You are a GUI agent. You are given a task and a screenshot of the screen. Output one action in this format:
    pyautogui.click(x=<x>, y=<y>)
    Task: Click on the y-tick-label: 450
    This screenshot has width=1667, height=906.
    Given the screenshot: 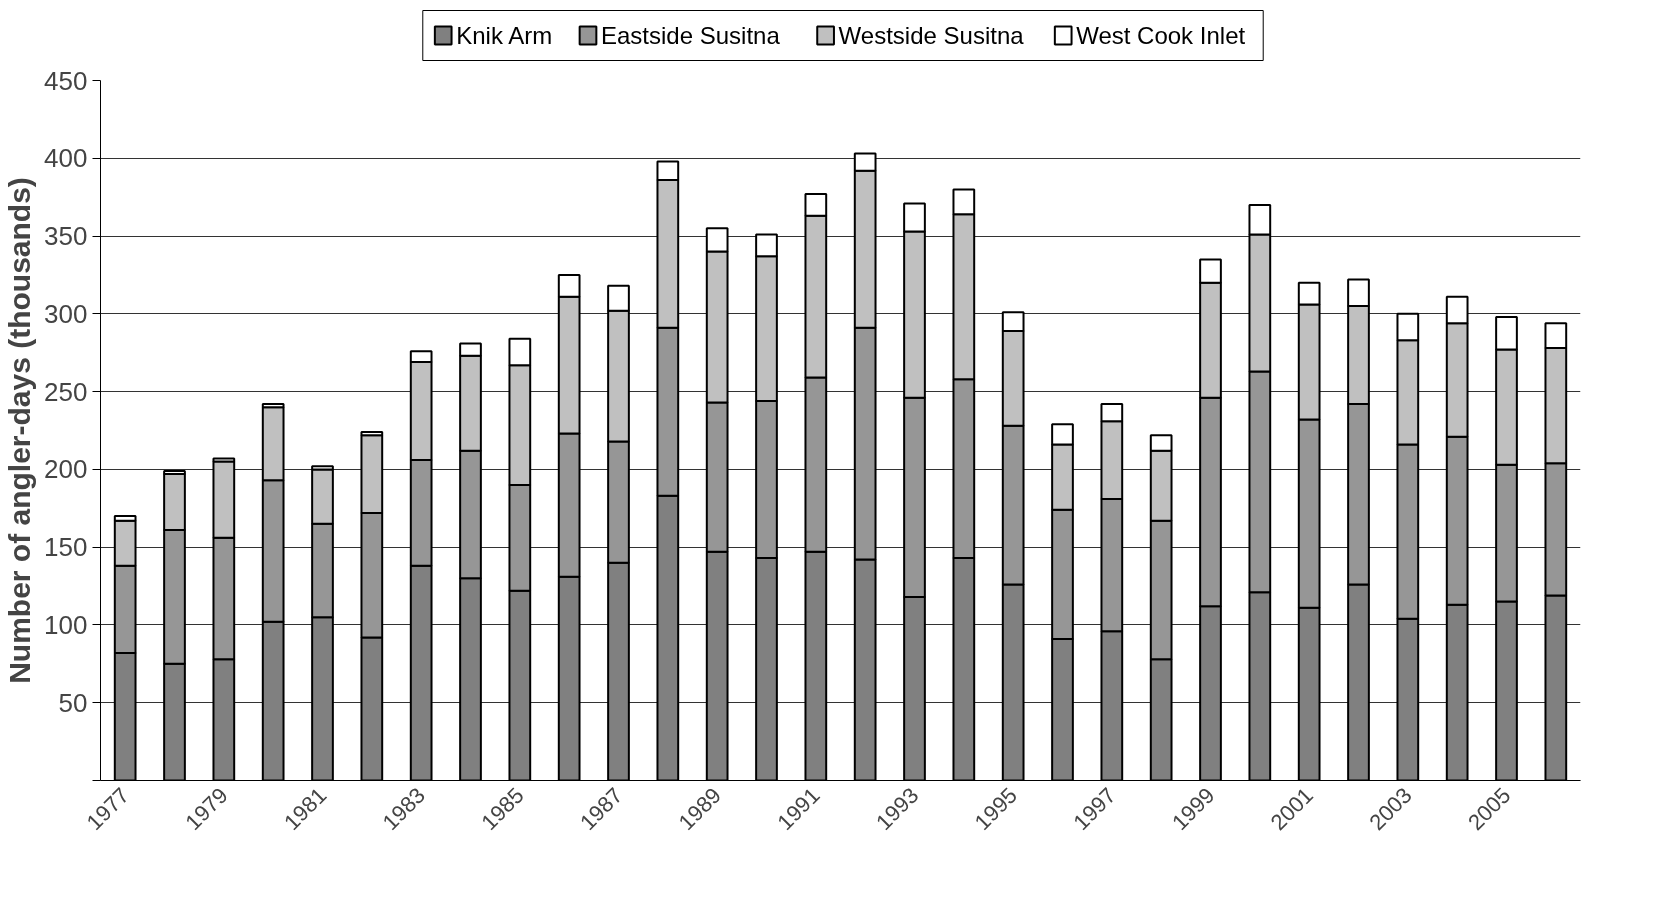 What is the action you would take?
    pyautogui.click(x=66, y=80)
    